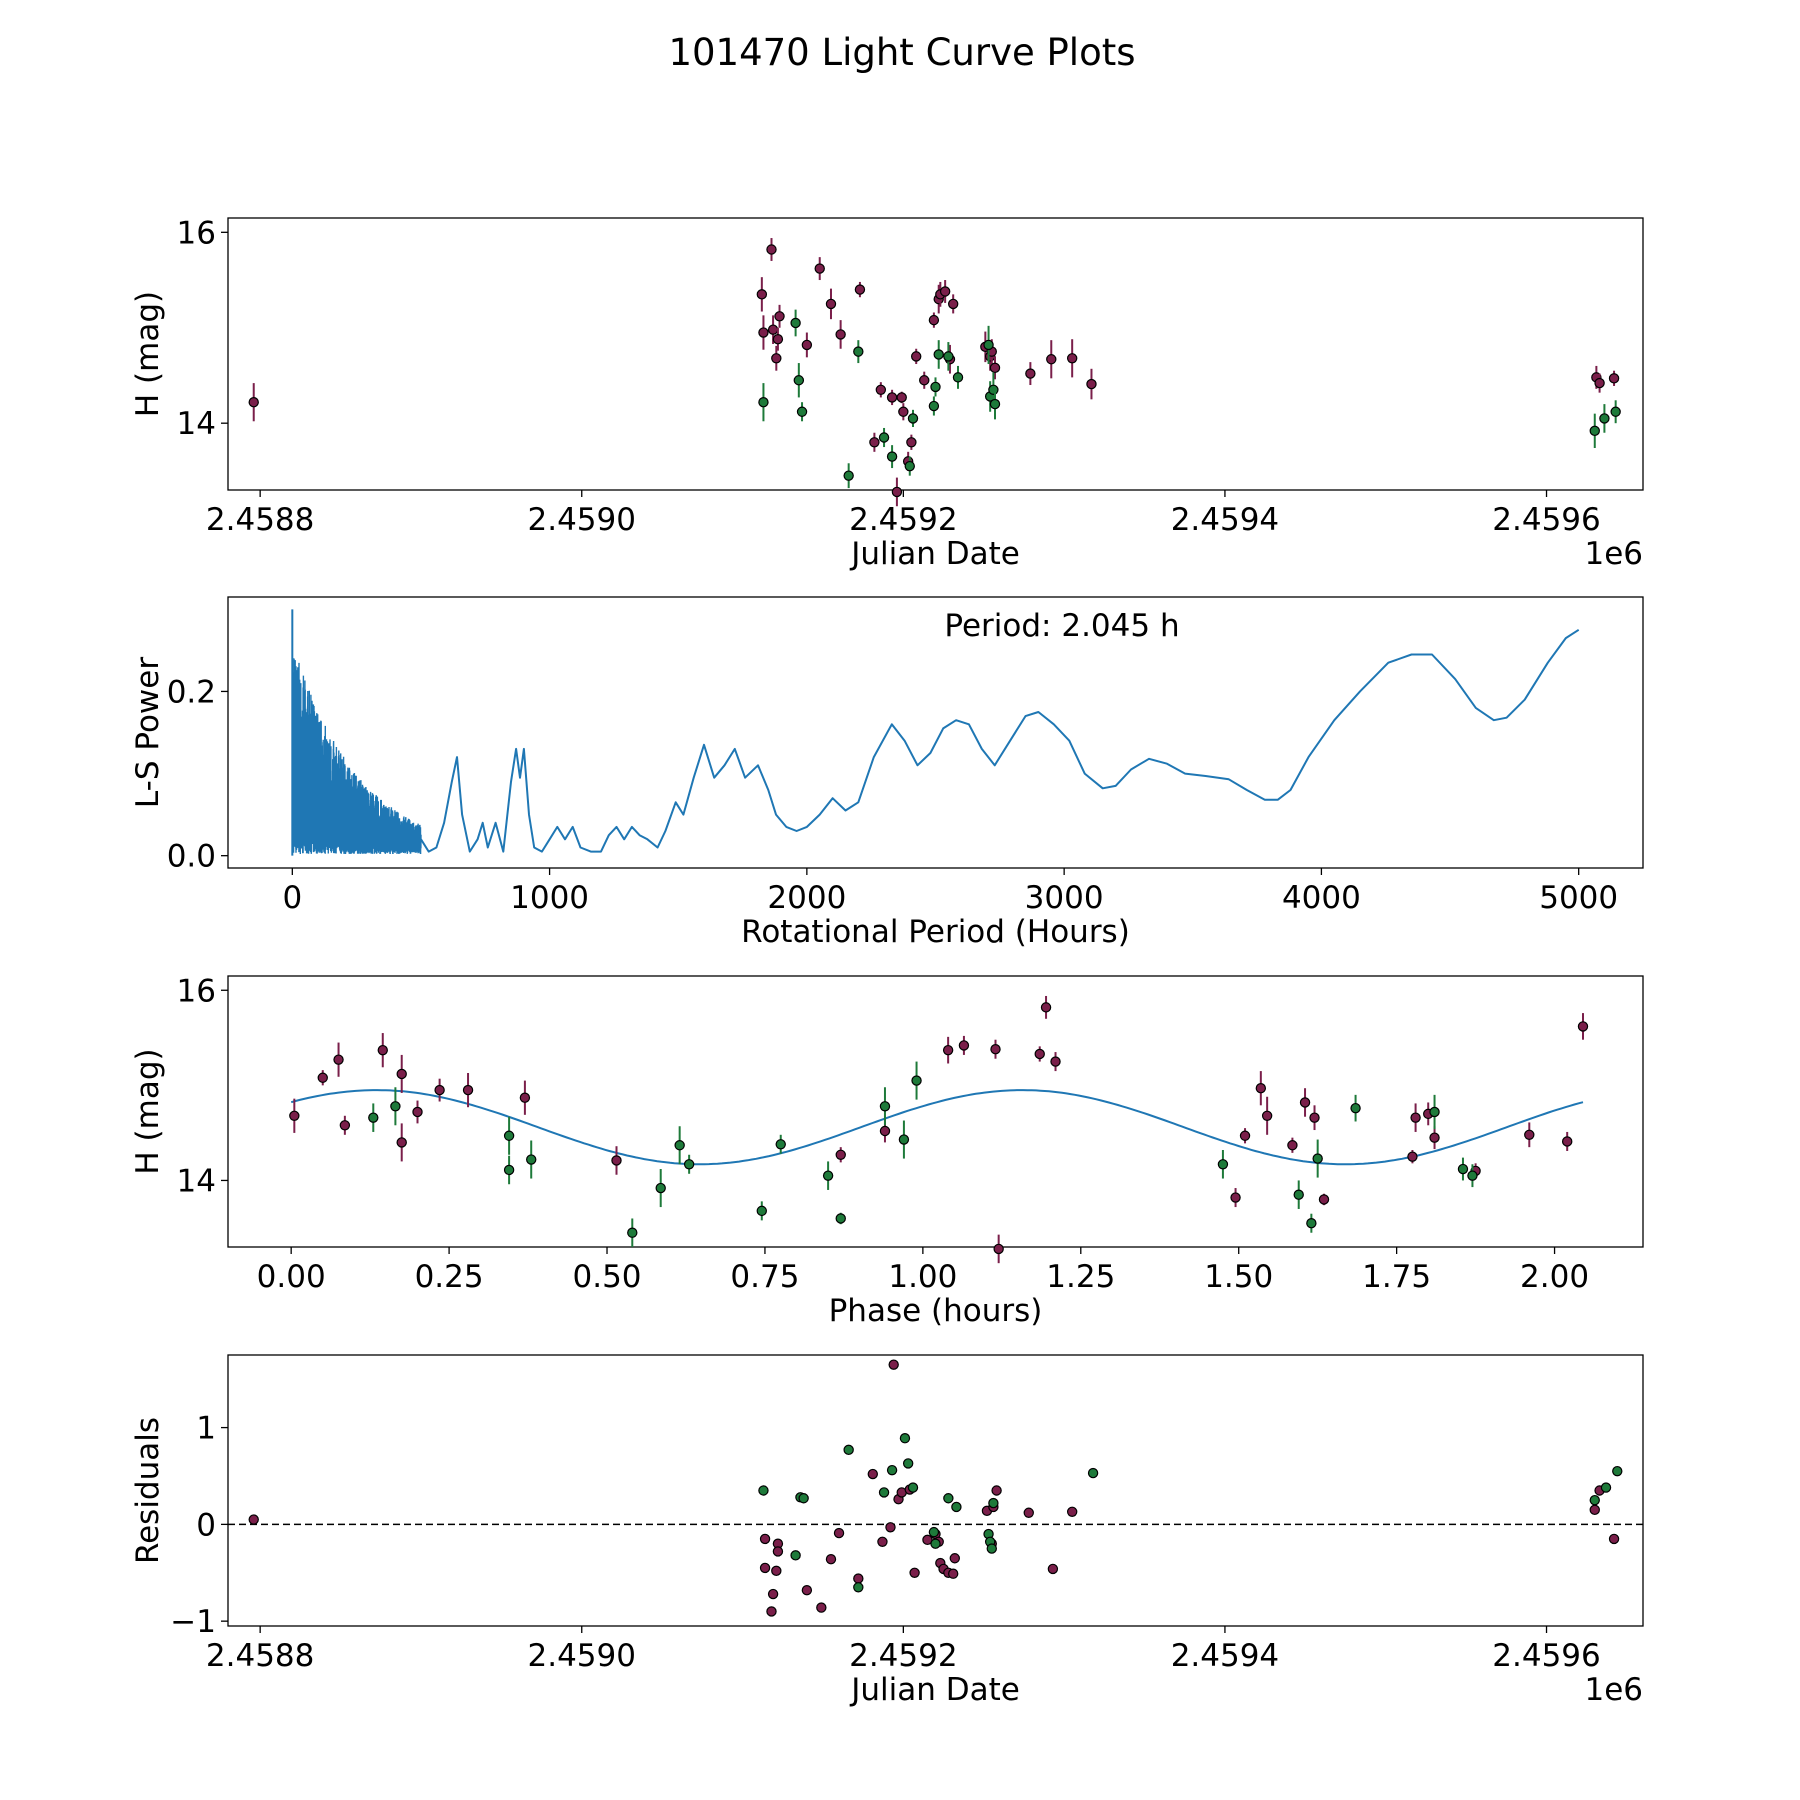 The image size is (1800, 1800). What do you see at coordinates (191, 692) in the screenshot?
I see `y-tick-label: 0.2` at bounding box center [191, 692].